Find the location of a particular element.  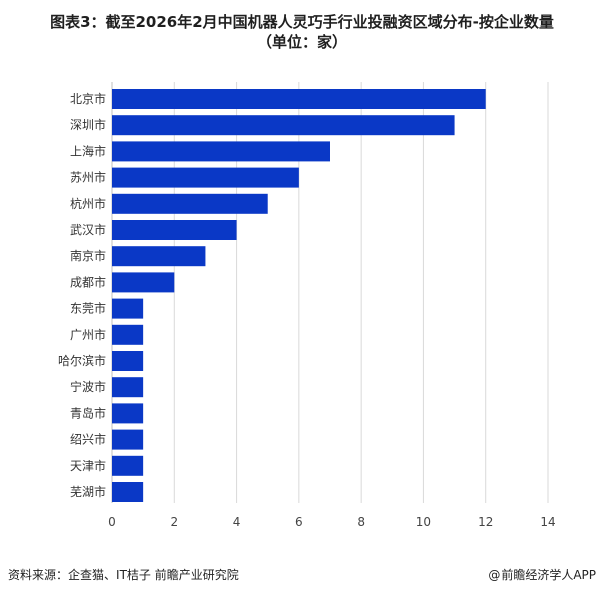

category-label: 南京市 is located at coordinates (88, 255).